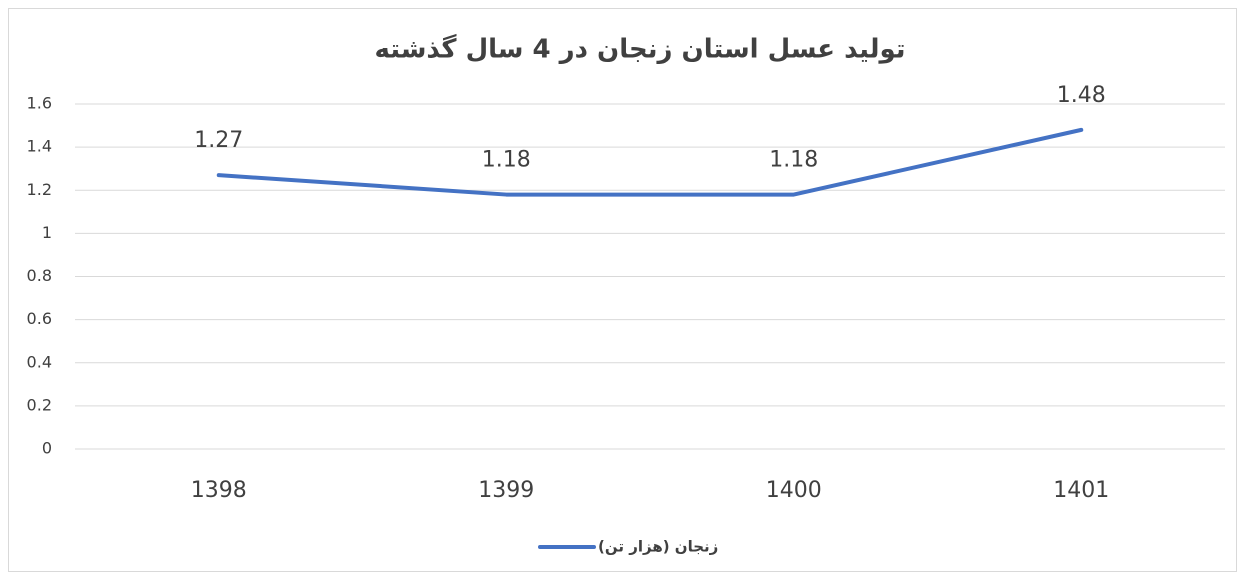 This screenshot has width=1245, height=580. I want to click on y-tick-label: 0.8, so click(39, 275).